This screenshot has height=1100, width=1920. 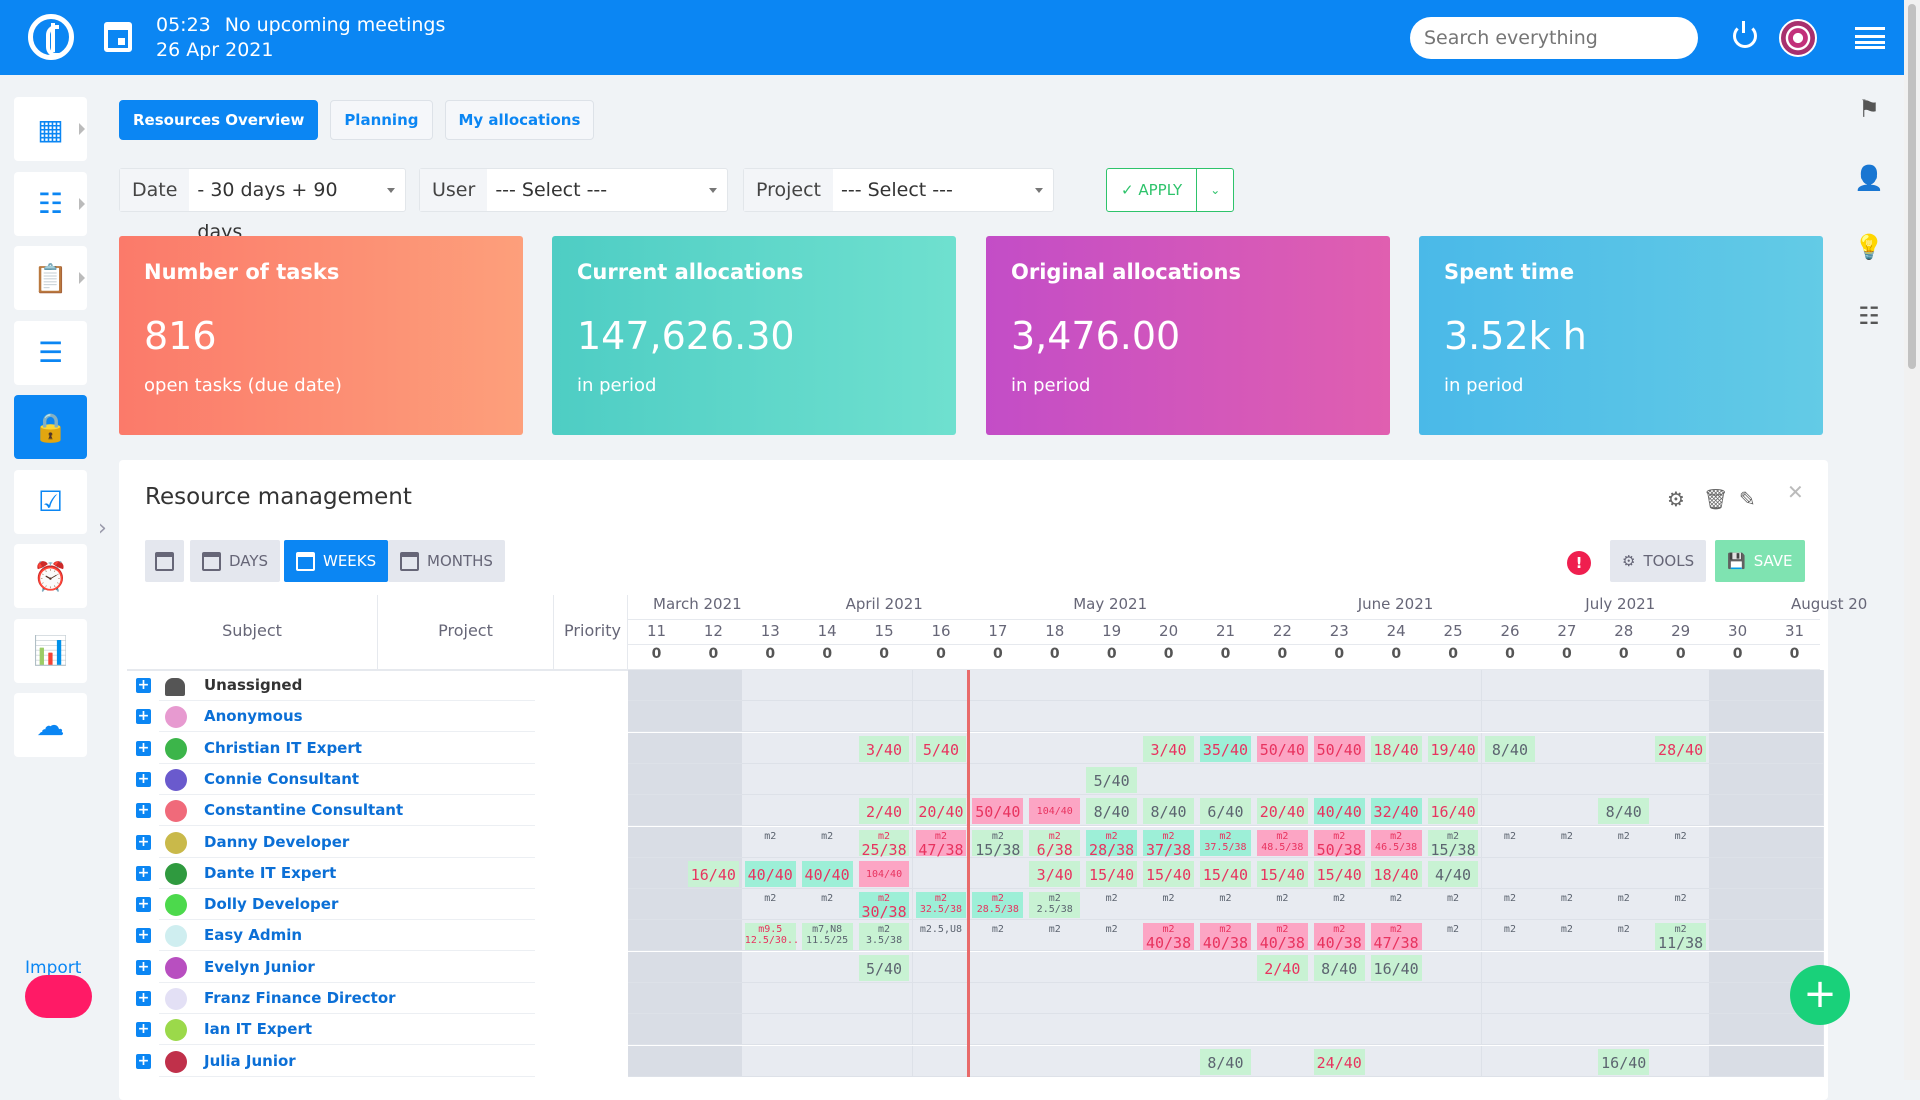 What do you see at coordinates (1624, 1061) in the screenshot?
I see `allocation-cell: 16/40` at bounding box center [1624, 1061].